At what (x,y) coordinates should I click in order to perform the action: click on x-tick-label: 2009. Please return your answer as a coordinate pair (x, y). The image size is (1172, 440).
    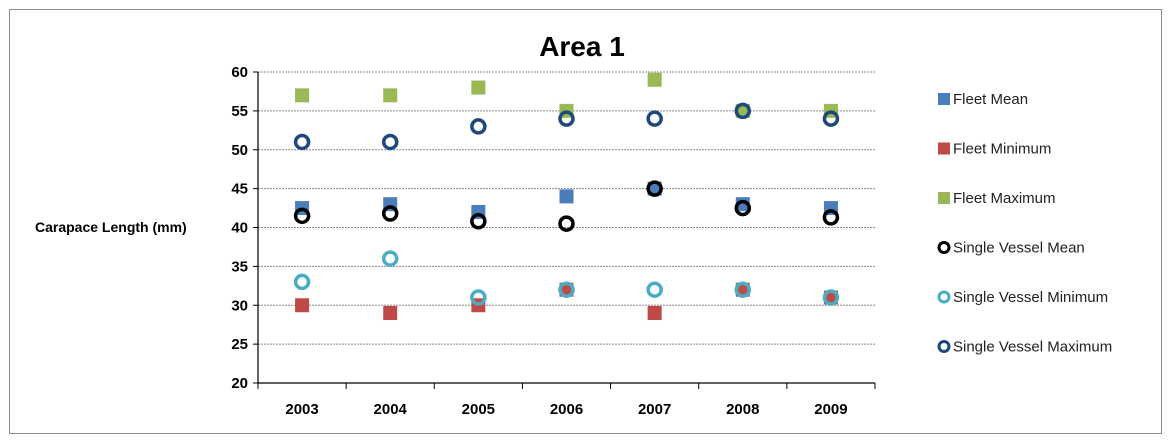
    Looking at the image, I should click on (830, 409).